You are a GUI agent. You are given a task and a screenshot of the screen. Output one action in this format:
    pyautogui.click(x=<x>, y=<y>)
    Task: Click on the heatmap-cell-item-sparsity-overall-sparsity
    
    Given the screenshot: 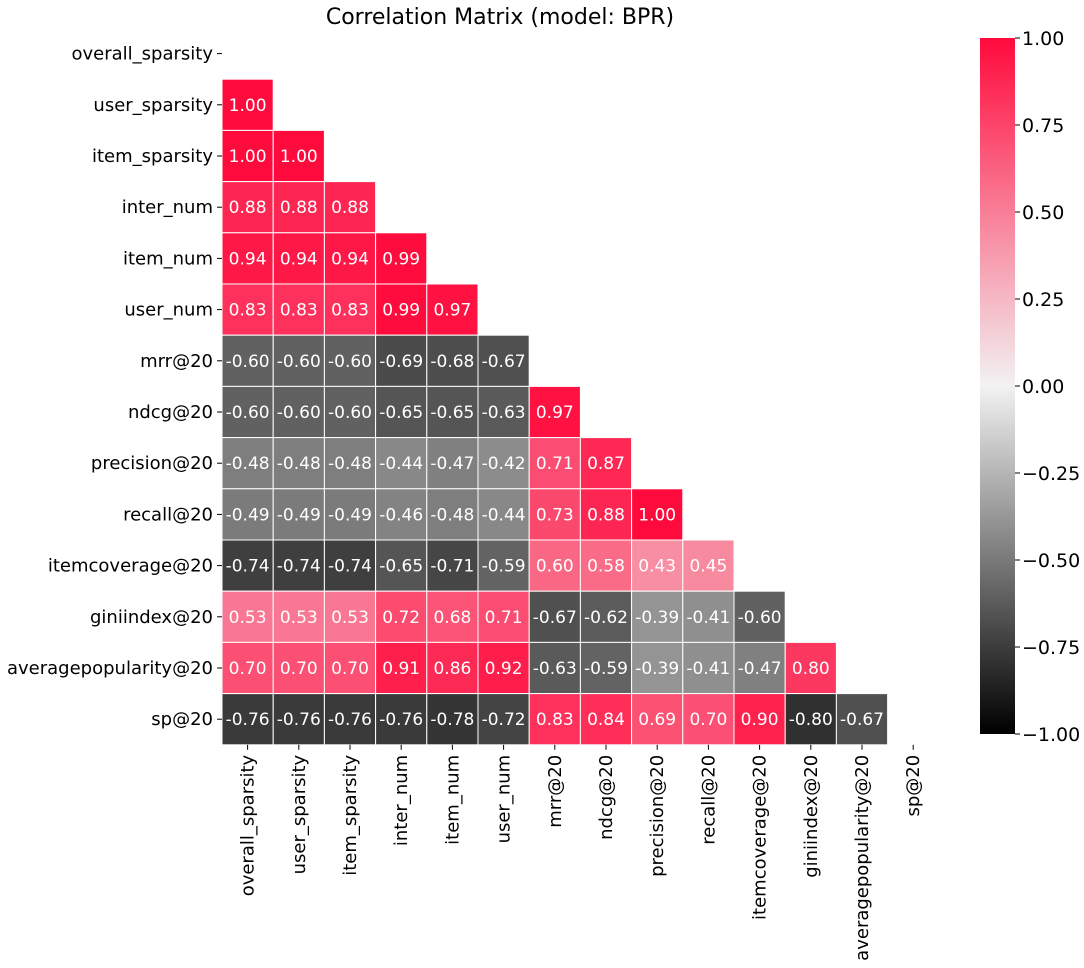 What is the action you would take?
    pyautogui.click(x=247, y=156)
    